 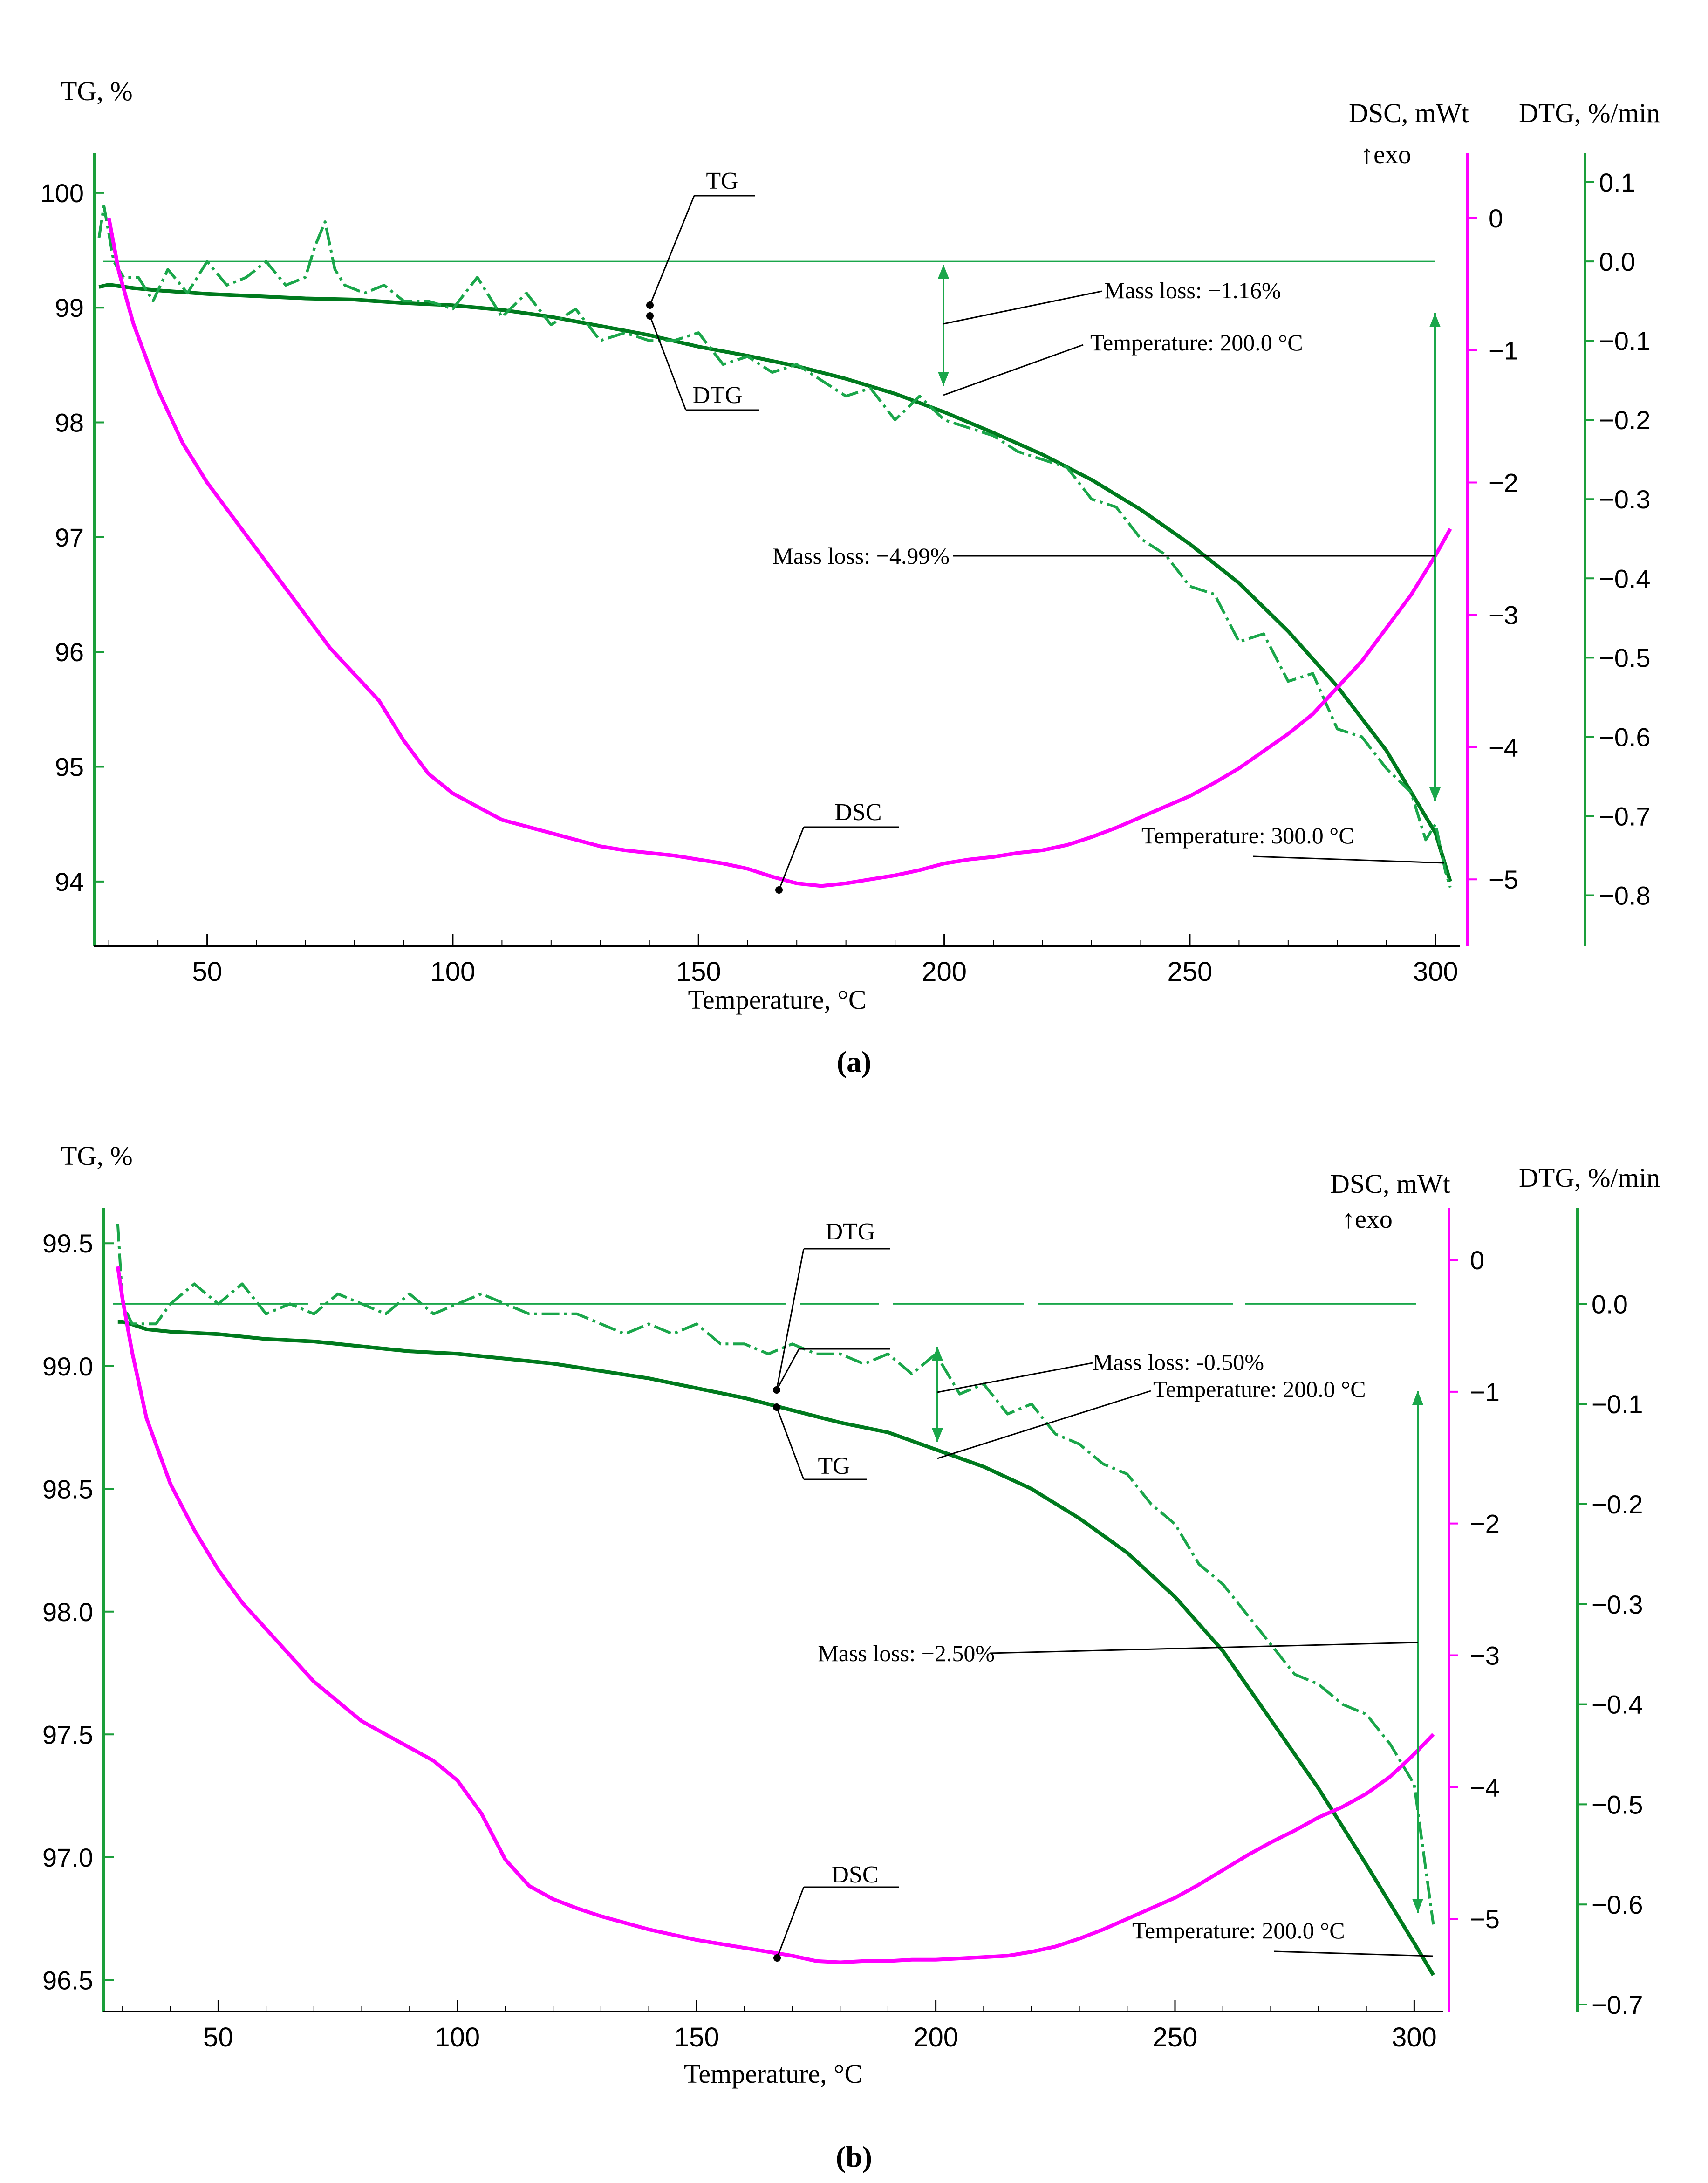 I want to click on tg-tick-label: 99.5, so click(x=67, y=1243).